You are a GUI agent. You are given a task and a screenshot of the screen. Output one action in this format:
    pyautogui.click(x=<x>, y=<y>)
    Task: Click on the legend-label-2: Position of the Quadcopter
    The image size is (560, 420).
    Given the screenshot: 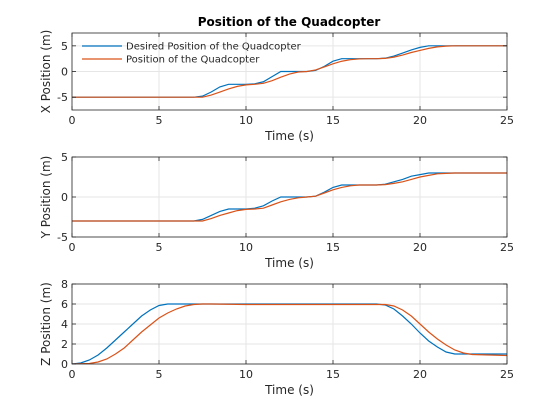 What is the action you would take?
    pyautogui.click(x=193, y=60)
    